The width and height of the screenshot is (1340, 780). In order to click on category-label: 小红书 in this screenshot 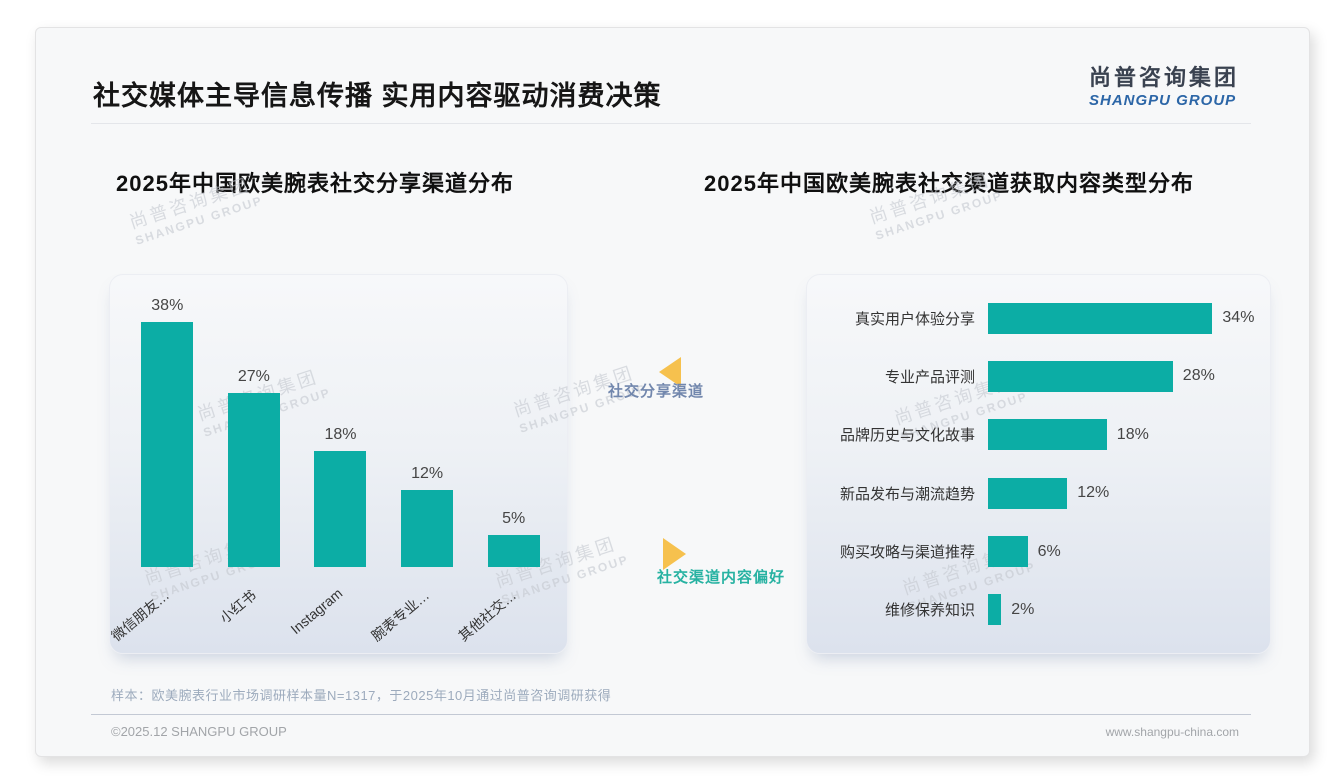, I will do `click(238, 606)`.